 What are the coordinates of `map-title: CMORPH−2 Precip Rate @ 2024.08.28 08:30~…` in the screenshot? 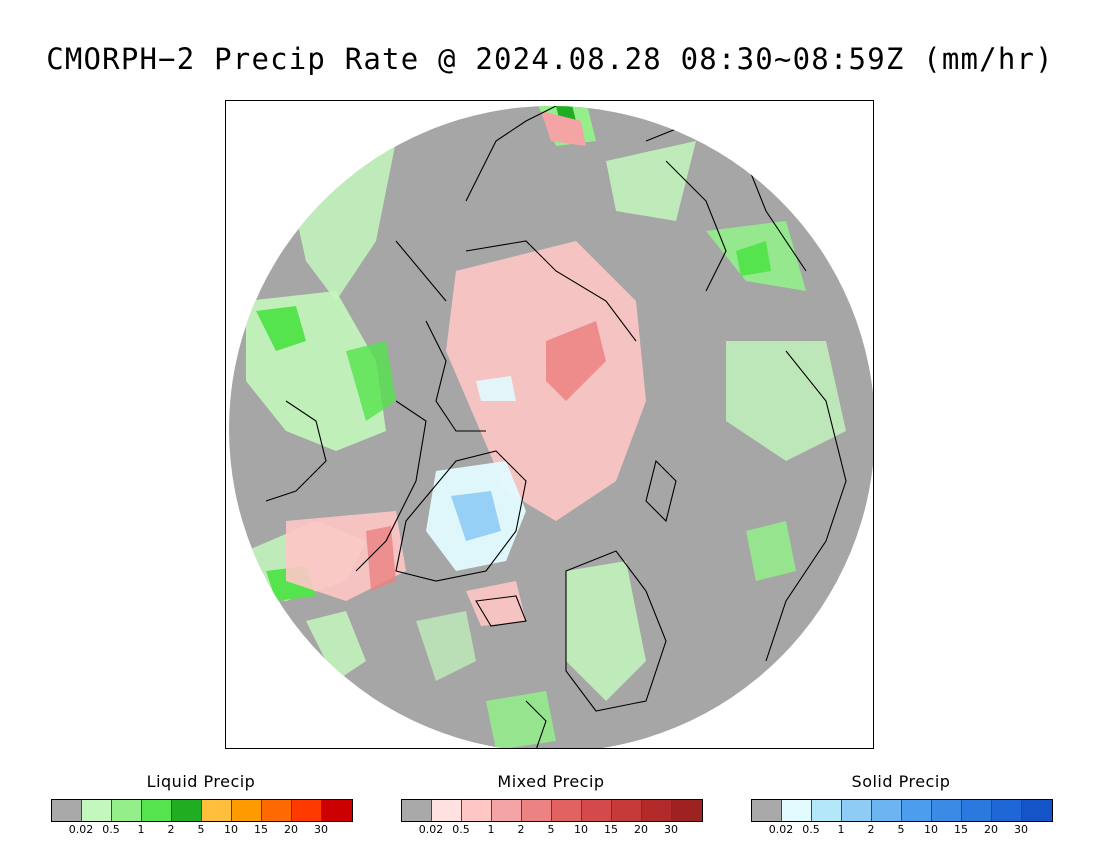 It's located at (550, 59).